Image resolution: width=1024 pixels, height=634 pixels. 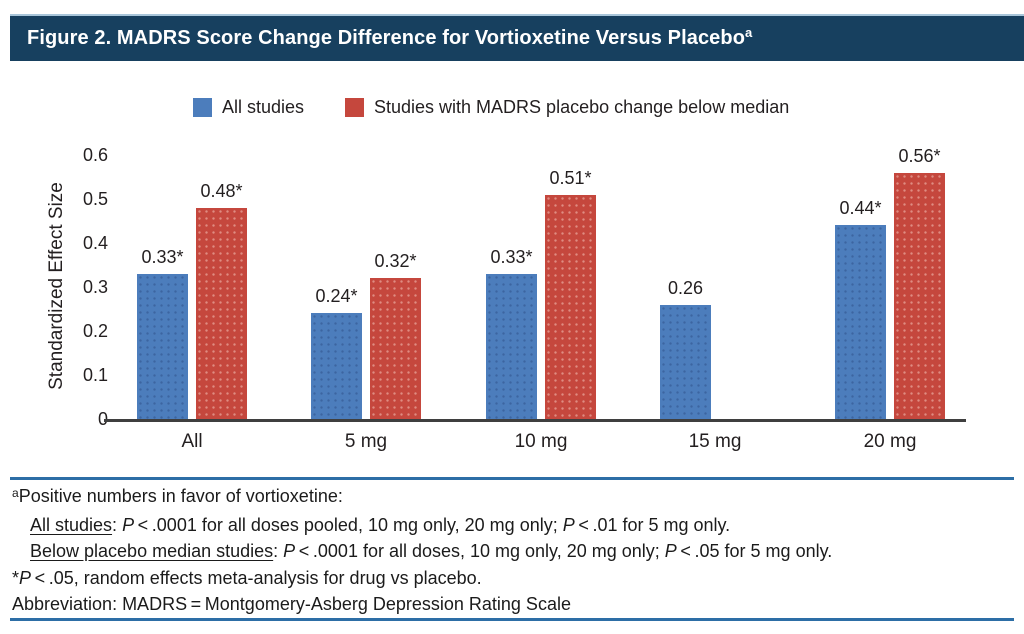 I want to click on x-category-label: 10 mg, so click(x=541, y=441).